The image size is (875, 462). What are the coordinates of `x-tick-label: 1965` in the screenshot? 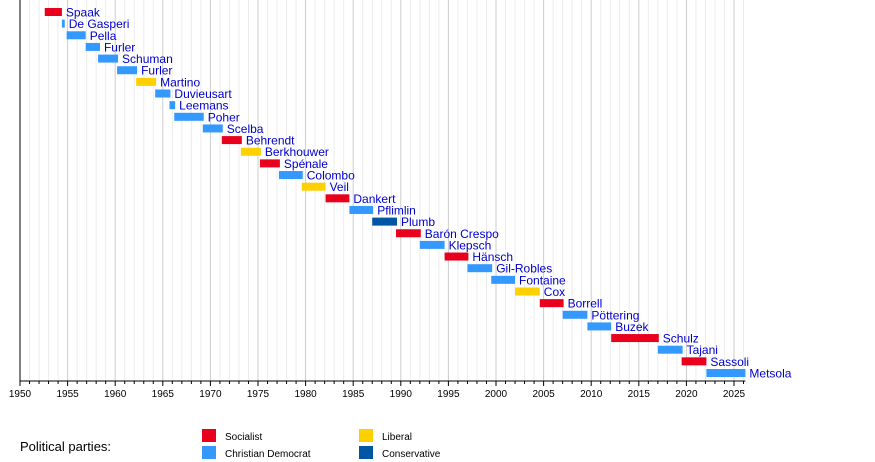 It's located at (163, 394).